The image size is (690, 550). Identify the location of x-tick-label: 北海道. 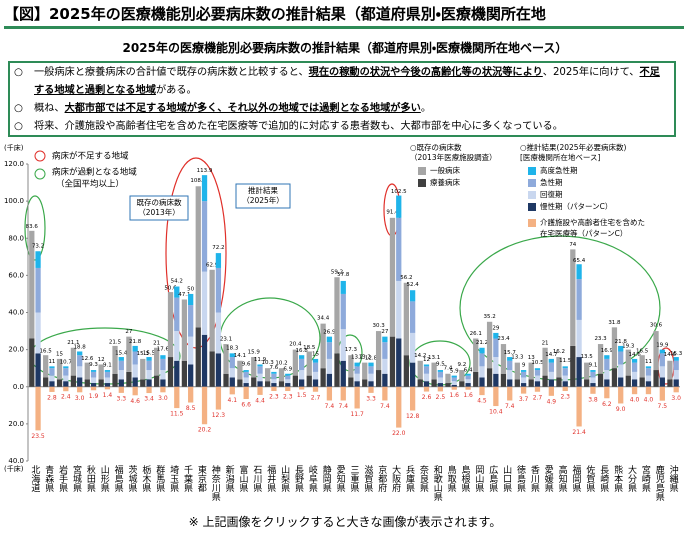
(34, 479).